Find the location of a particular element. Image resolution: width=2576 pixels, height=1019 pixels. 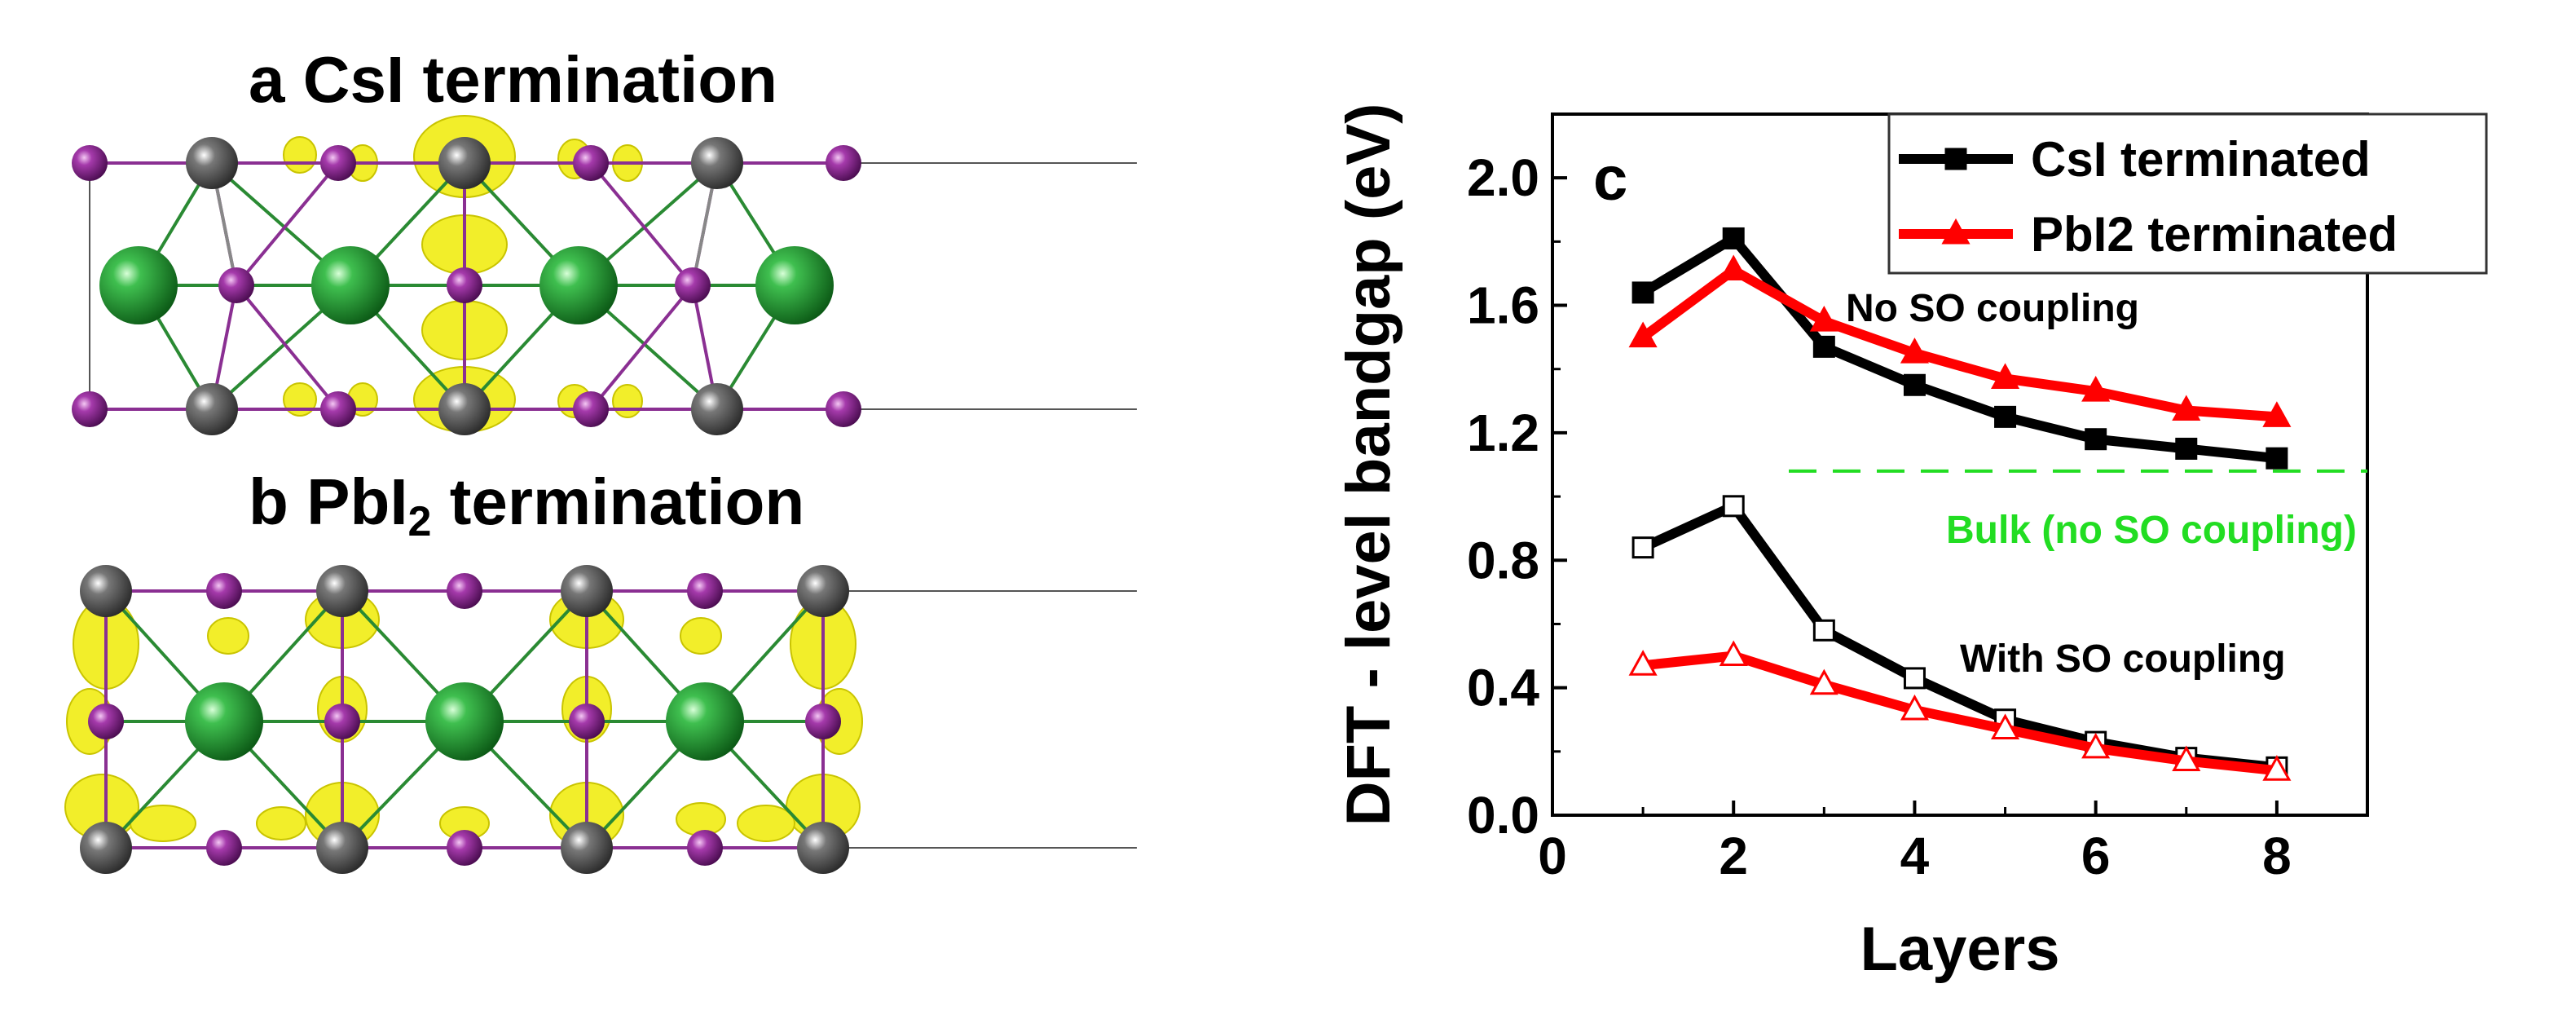

legend-label-0: CsI terminated is located at coordinates (2201, 160).